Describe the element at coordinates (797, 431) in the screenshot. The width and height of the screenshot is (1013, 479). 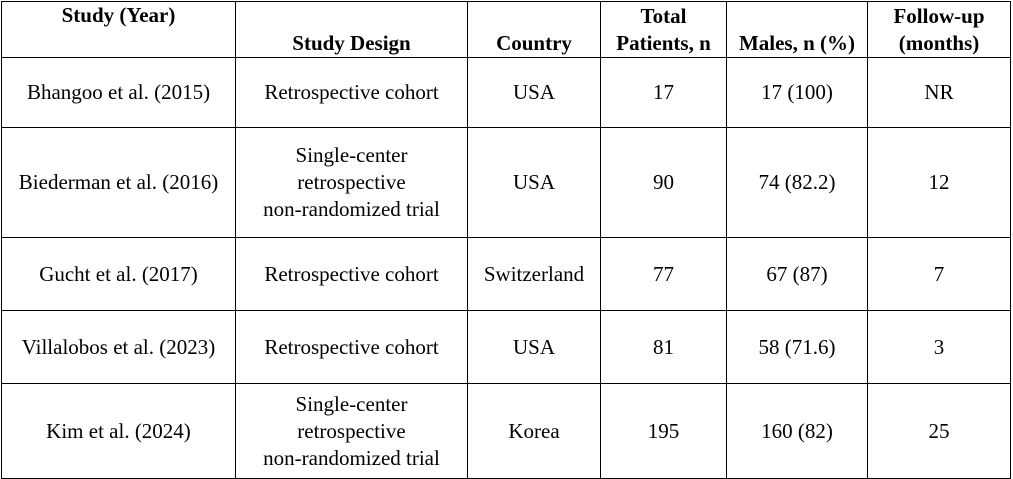
I see `cell-males: 160 (82)` at that location.